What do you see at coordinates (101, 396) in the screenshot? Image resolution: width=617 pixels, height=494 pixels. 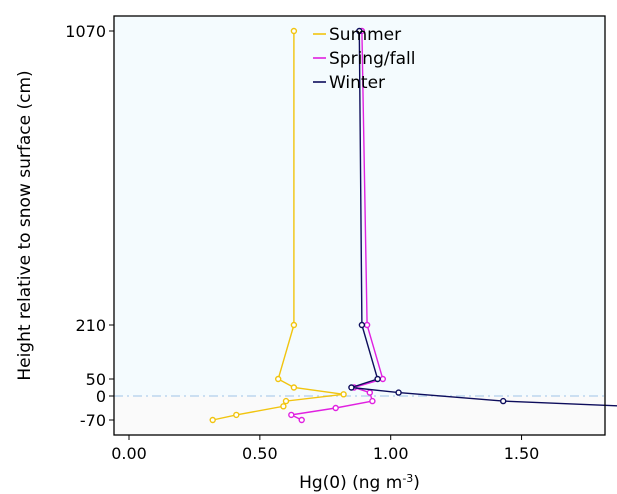 I see `y-tick-label: 0` at bounding box center [101, 396].